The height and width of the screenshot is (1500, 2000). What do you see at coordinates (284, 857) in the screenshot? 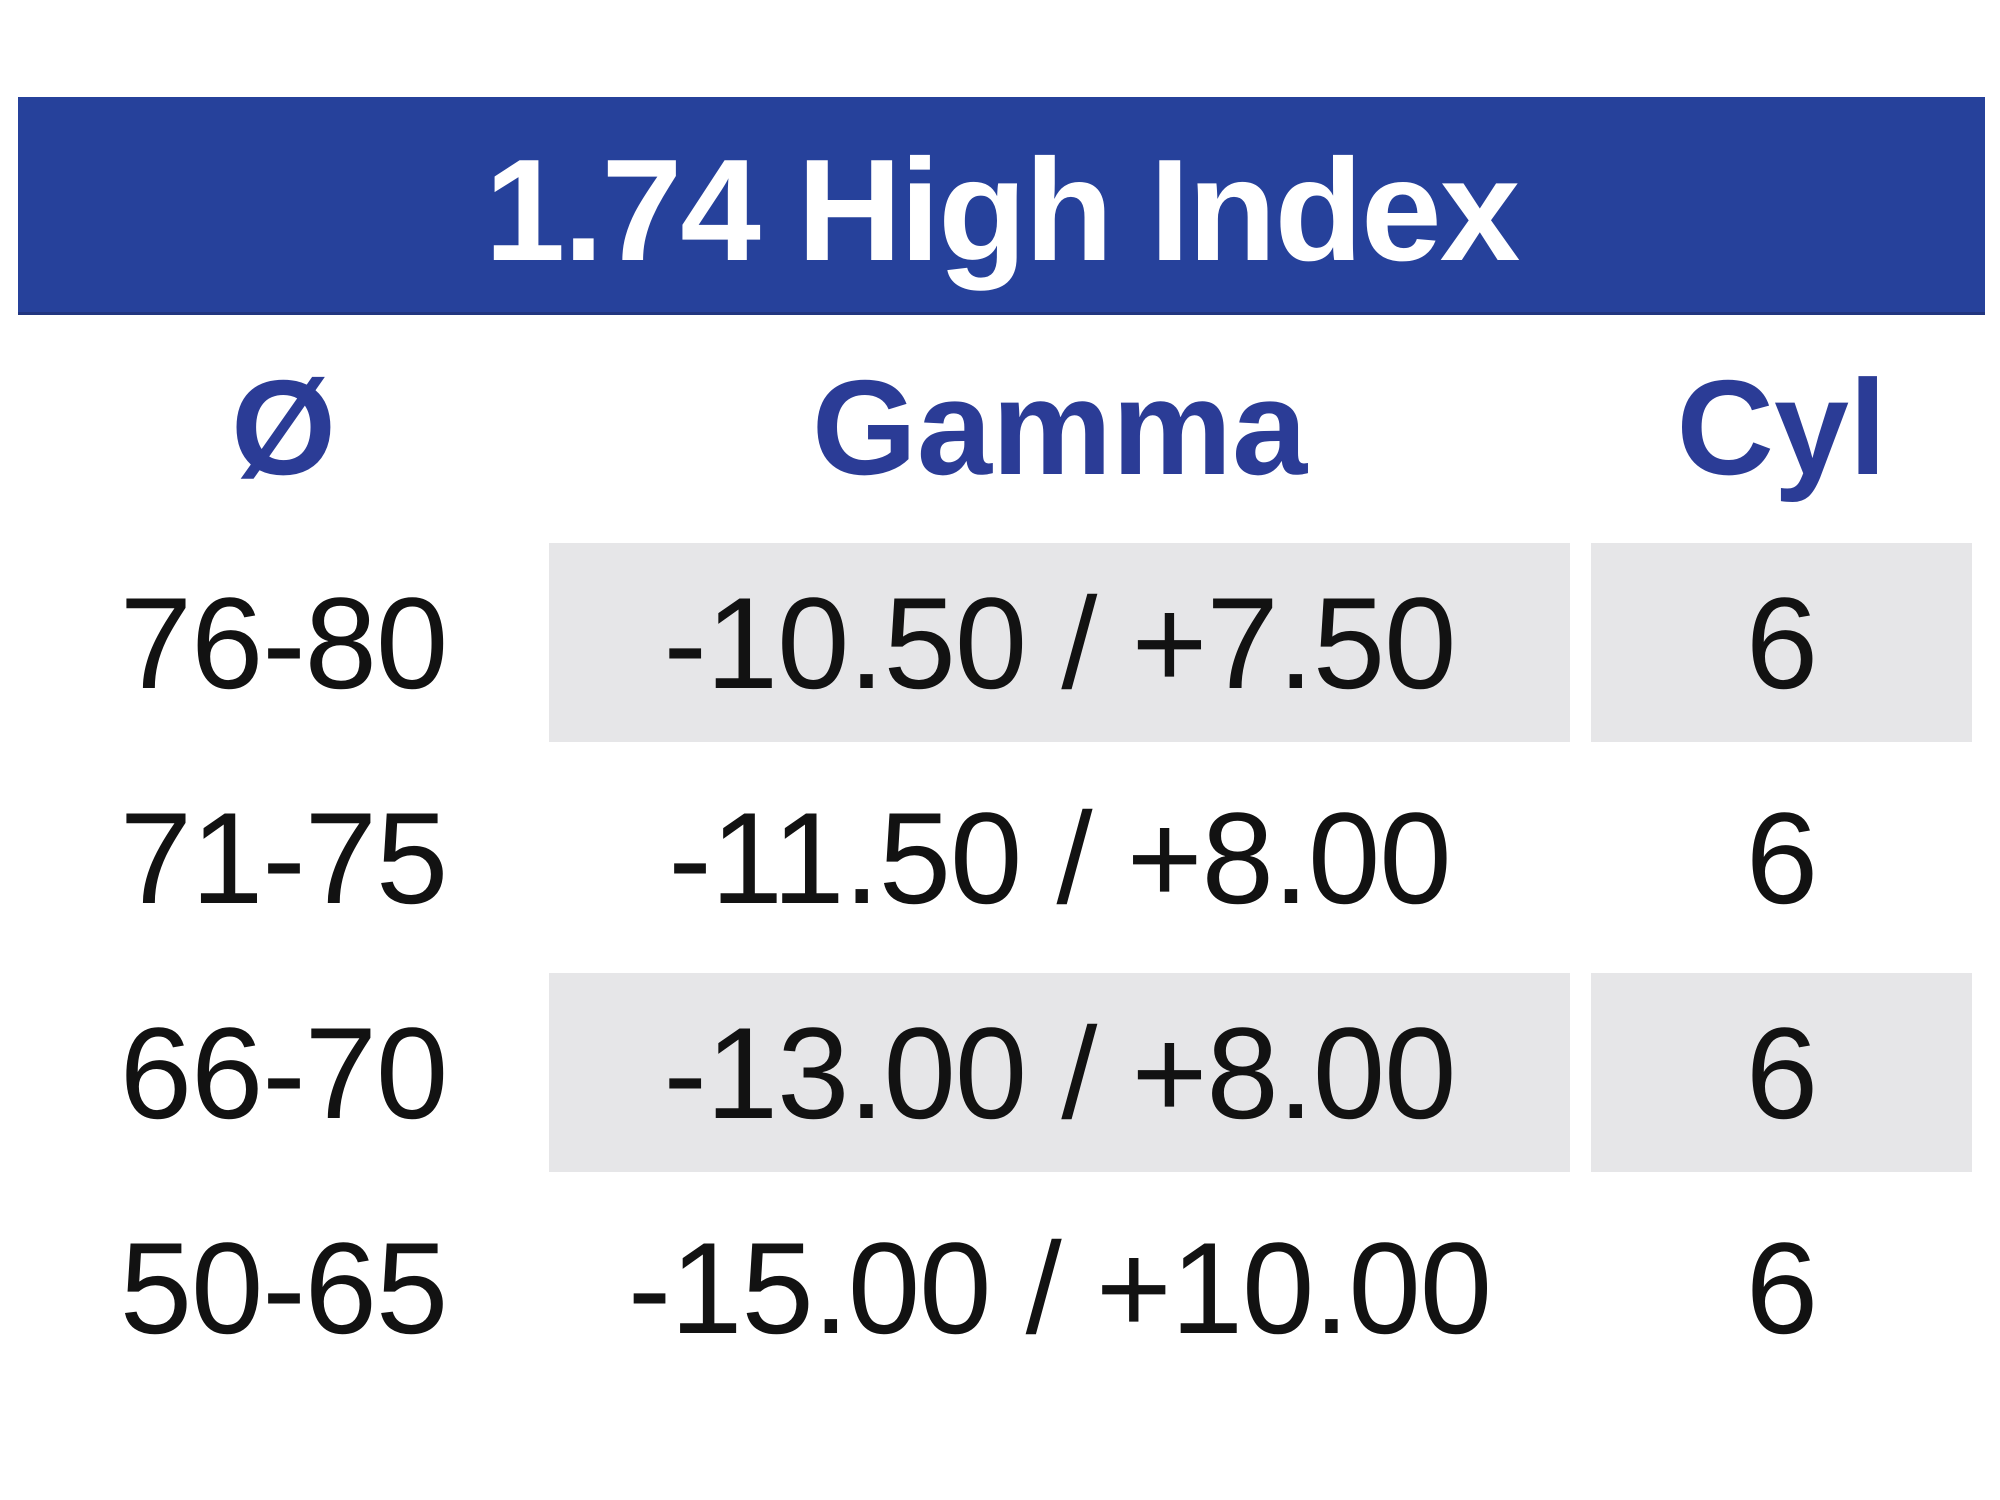
I see `diameter-cell: 71-75` at bounding box center [284, 857].